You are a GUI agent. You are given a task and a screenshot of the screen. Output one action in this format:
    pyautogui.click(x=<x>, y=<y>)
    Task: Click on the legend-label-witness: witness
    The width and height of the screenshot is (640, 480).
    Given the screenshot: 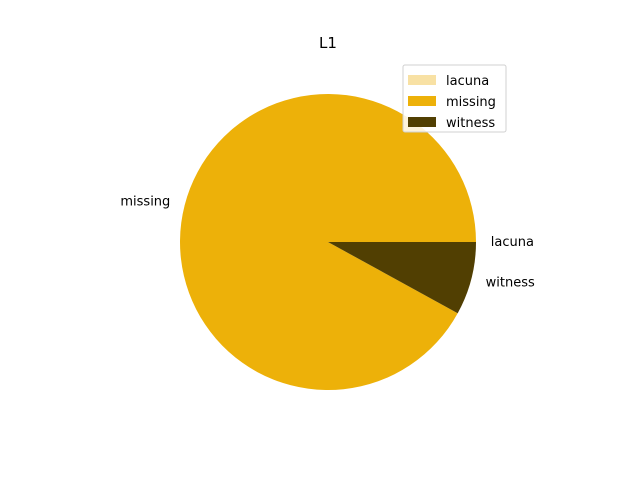 What is the action you would take?
    pyautogui.click(x=470, y=123)
    